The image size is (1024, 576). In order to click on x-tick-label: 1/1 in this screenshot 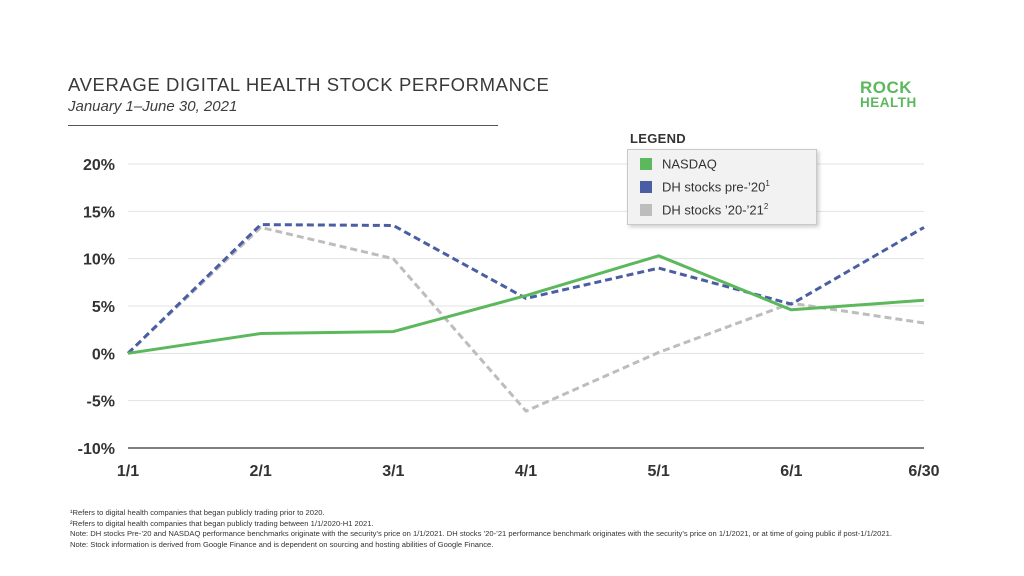, I will do `click(128, 471)`.